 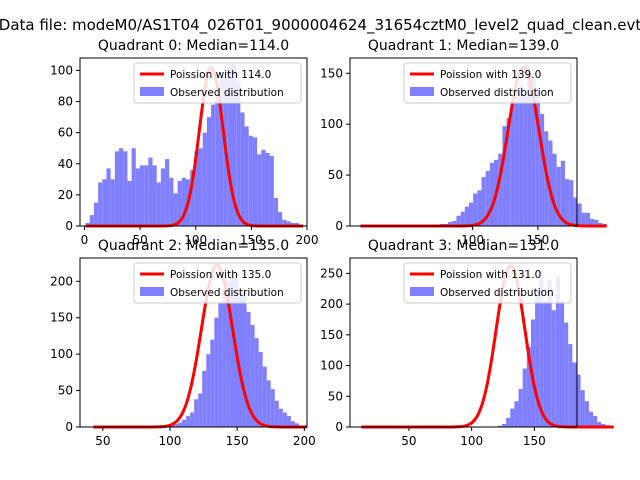 I want to click on y-tick-label: 200, so click(x=61, y=281).